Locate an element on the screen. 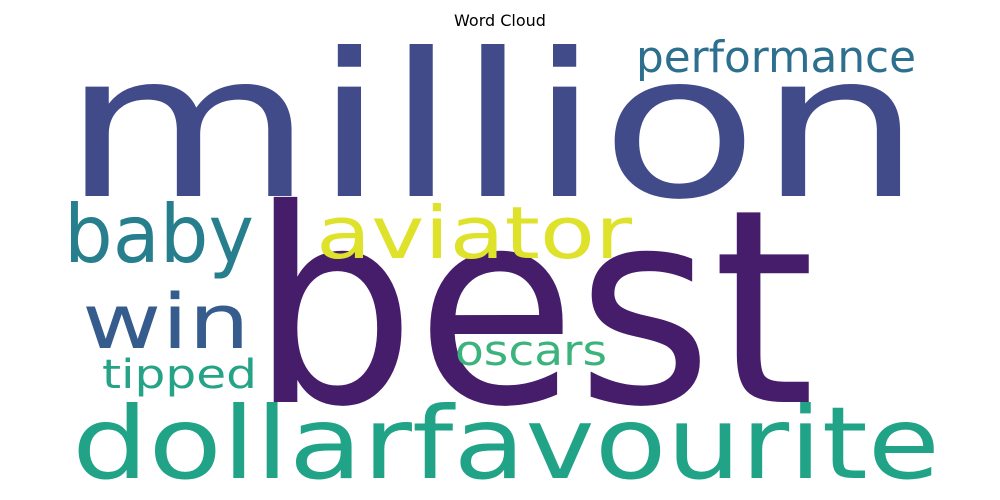  word-win: win is located at coordinates (166, 321).